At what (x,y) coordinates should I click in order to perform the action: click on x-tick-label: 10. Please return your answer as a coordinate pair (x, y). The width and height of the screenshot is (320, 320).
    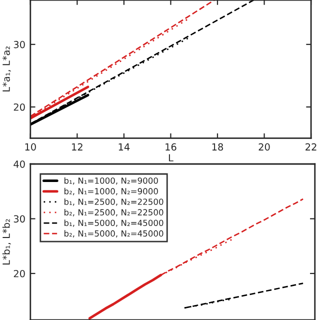
    Looking at the image, I should click on (30, 147).